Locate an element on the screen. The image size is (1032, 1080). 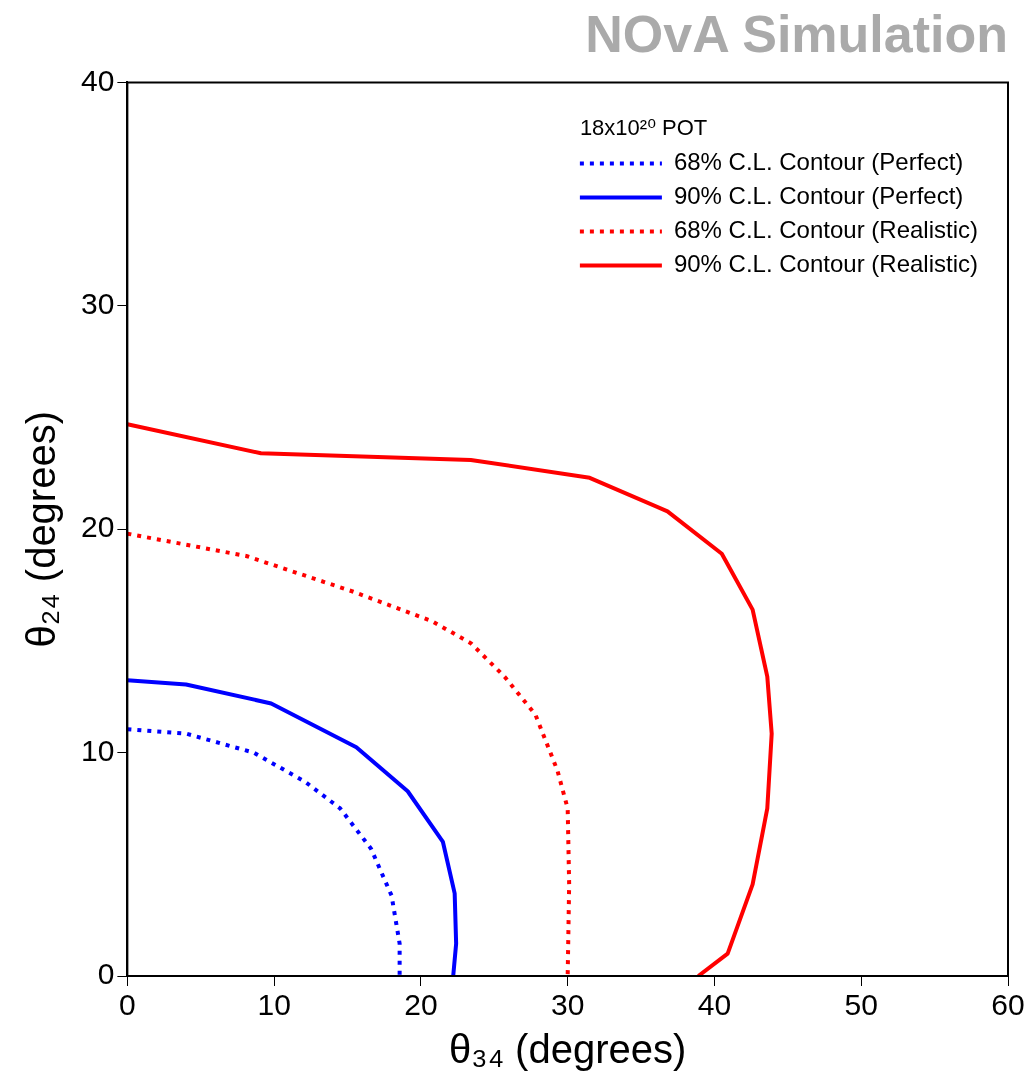
y-tick-label: 10 is located at coordinates (97, 750).